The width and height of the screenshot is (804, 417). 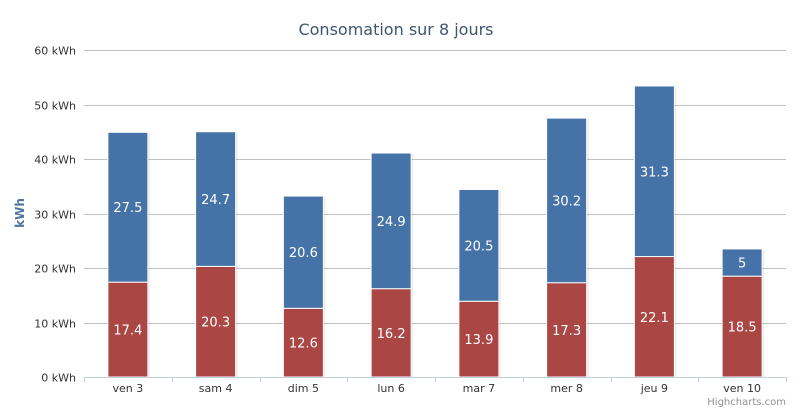 What do you see at coordinates (742, 388) in the screenshot?
I see `x-tick-label: ven 10` at bounding box center [742, 388].